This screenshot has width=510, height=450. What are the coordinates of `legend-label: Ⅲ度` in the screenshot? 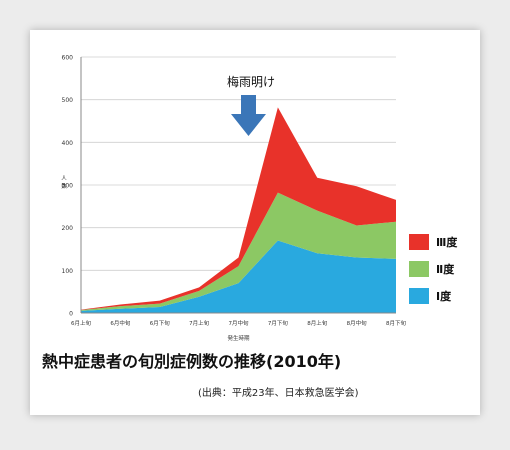 It's located at (447, 242).